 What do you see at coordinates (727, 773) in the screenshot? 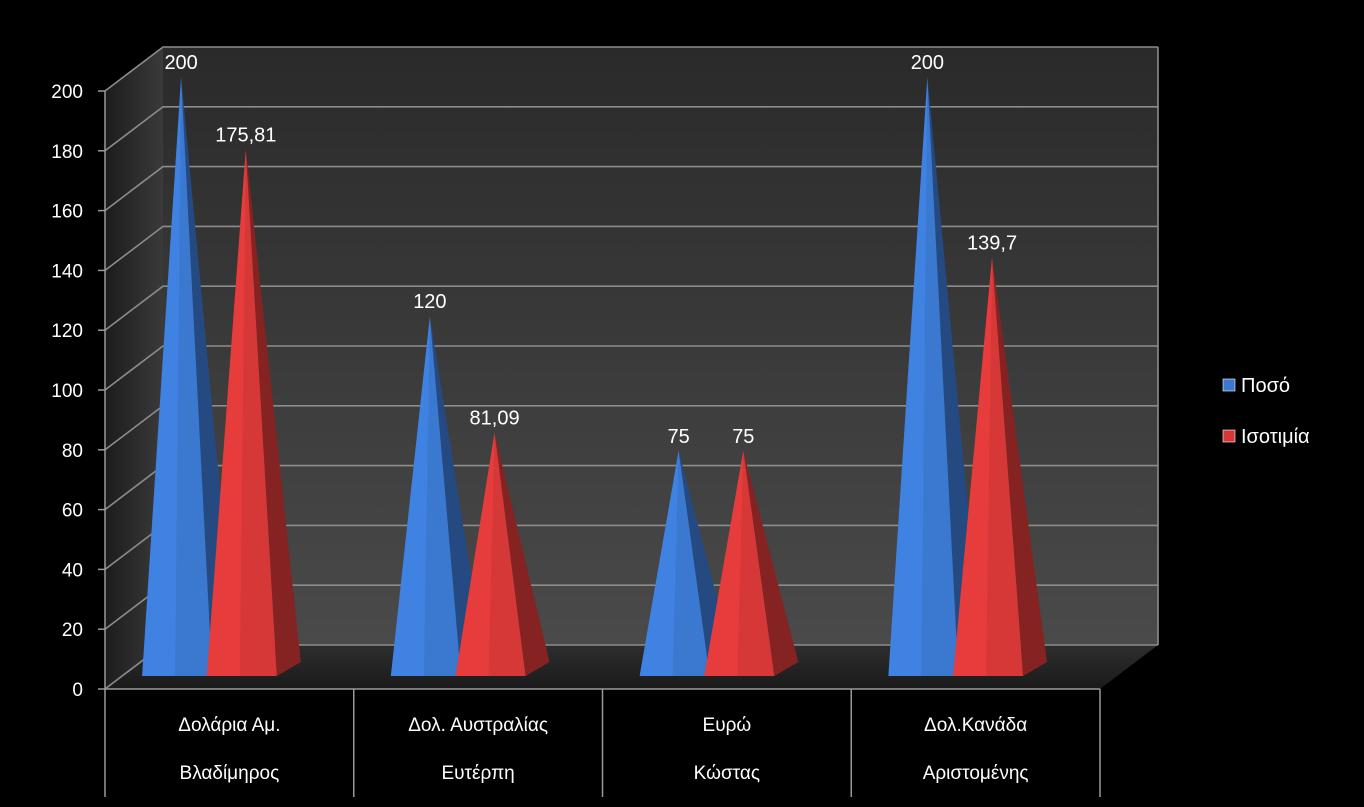
I see `category-label: Κώστας` at bounding box center [727, 773].